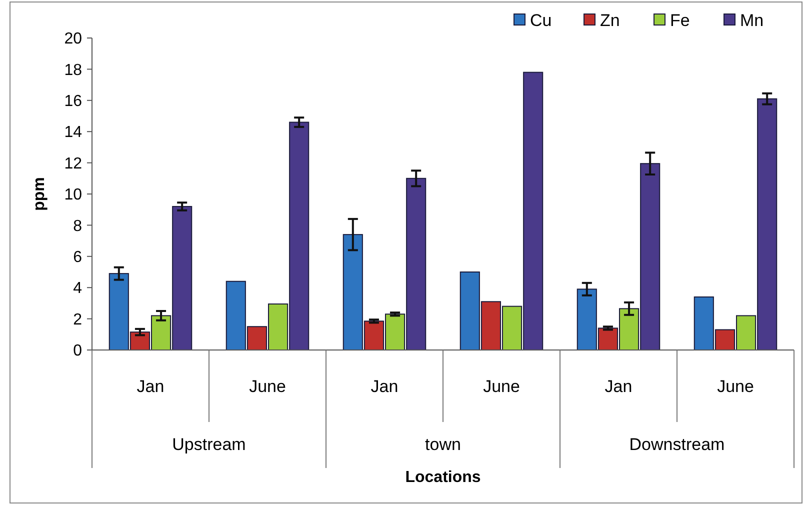 Image resolution: width=806 pixels, height=505 pixels. What do you see at coordinates (610, 20) in the screenshot?
I see `legend-label: Zn` at bounding box center [610, 20].